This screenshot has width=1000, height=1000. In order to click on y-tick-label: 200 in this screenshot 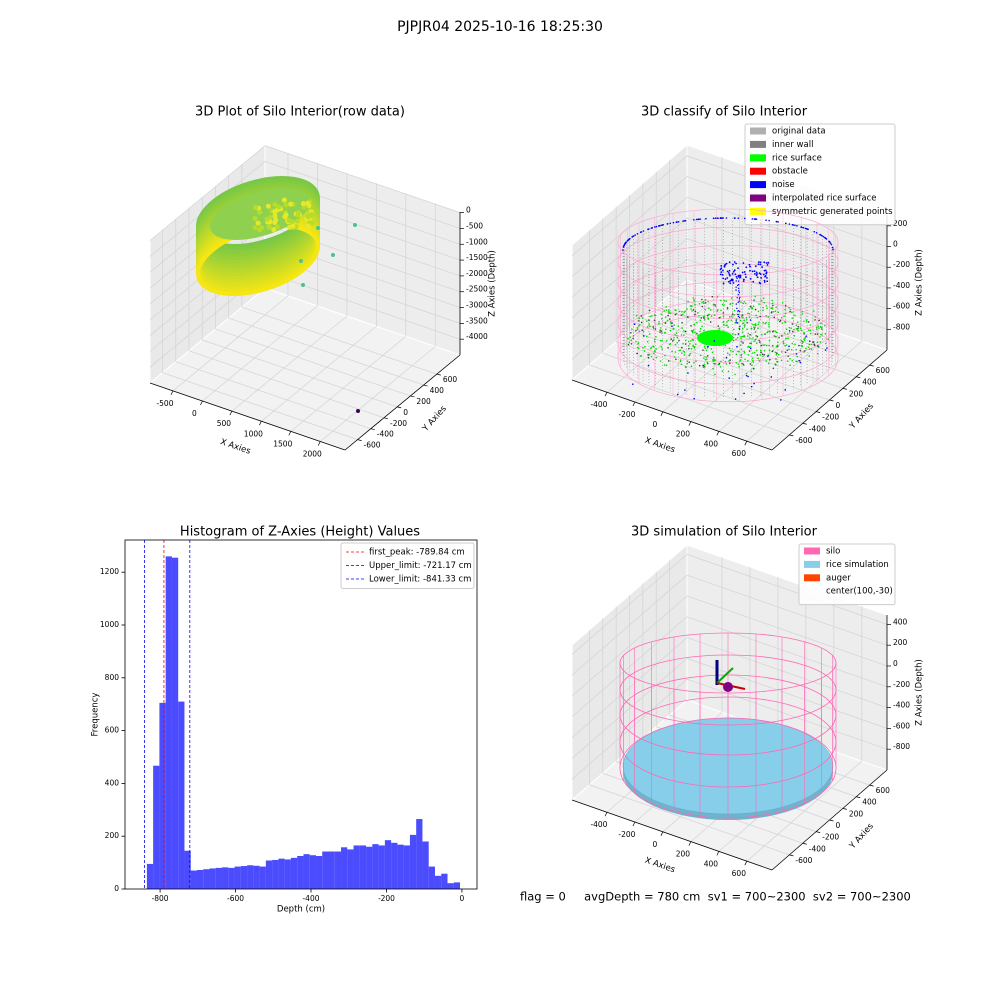, I will do `click(856, 813)`.